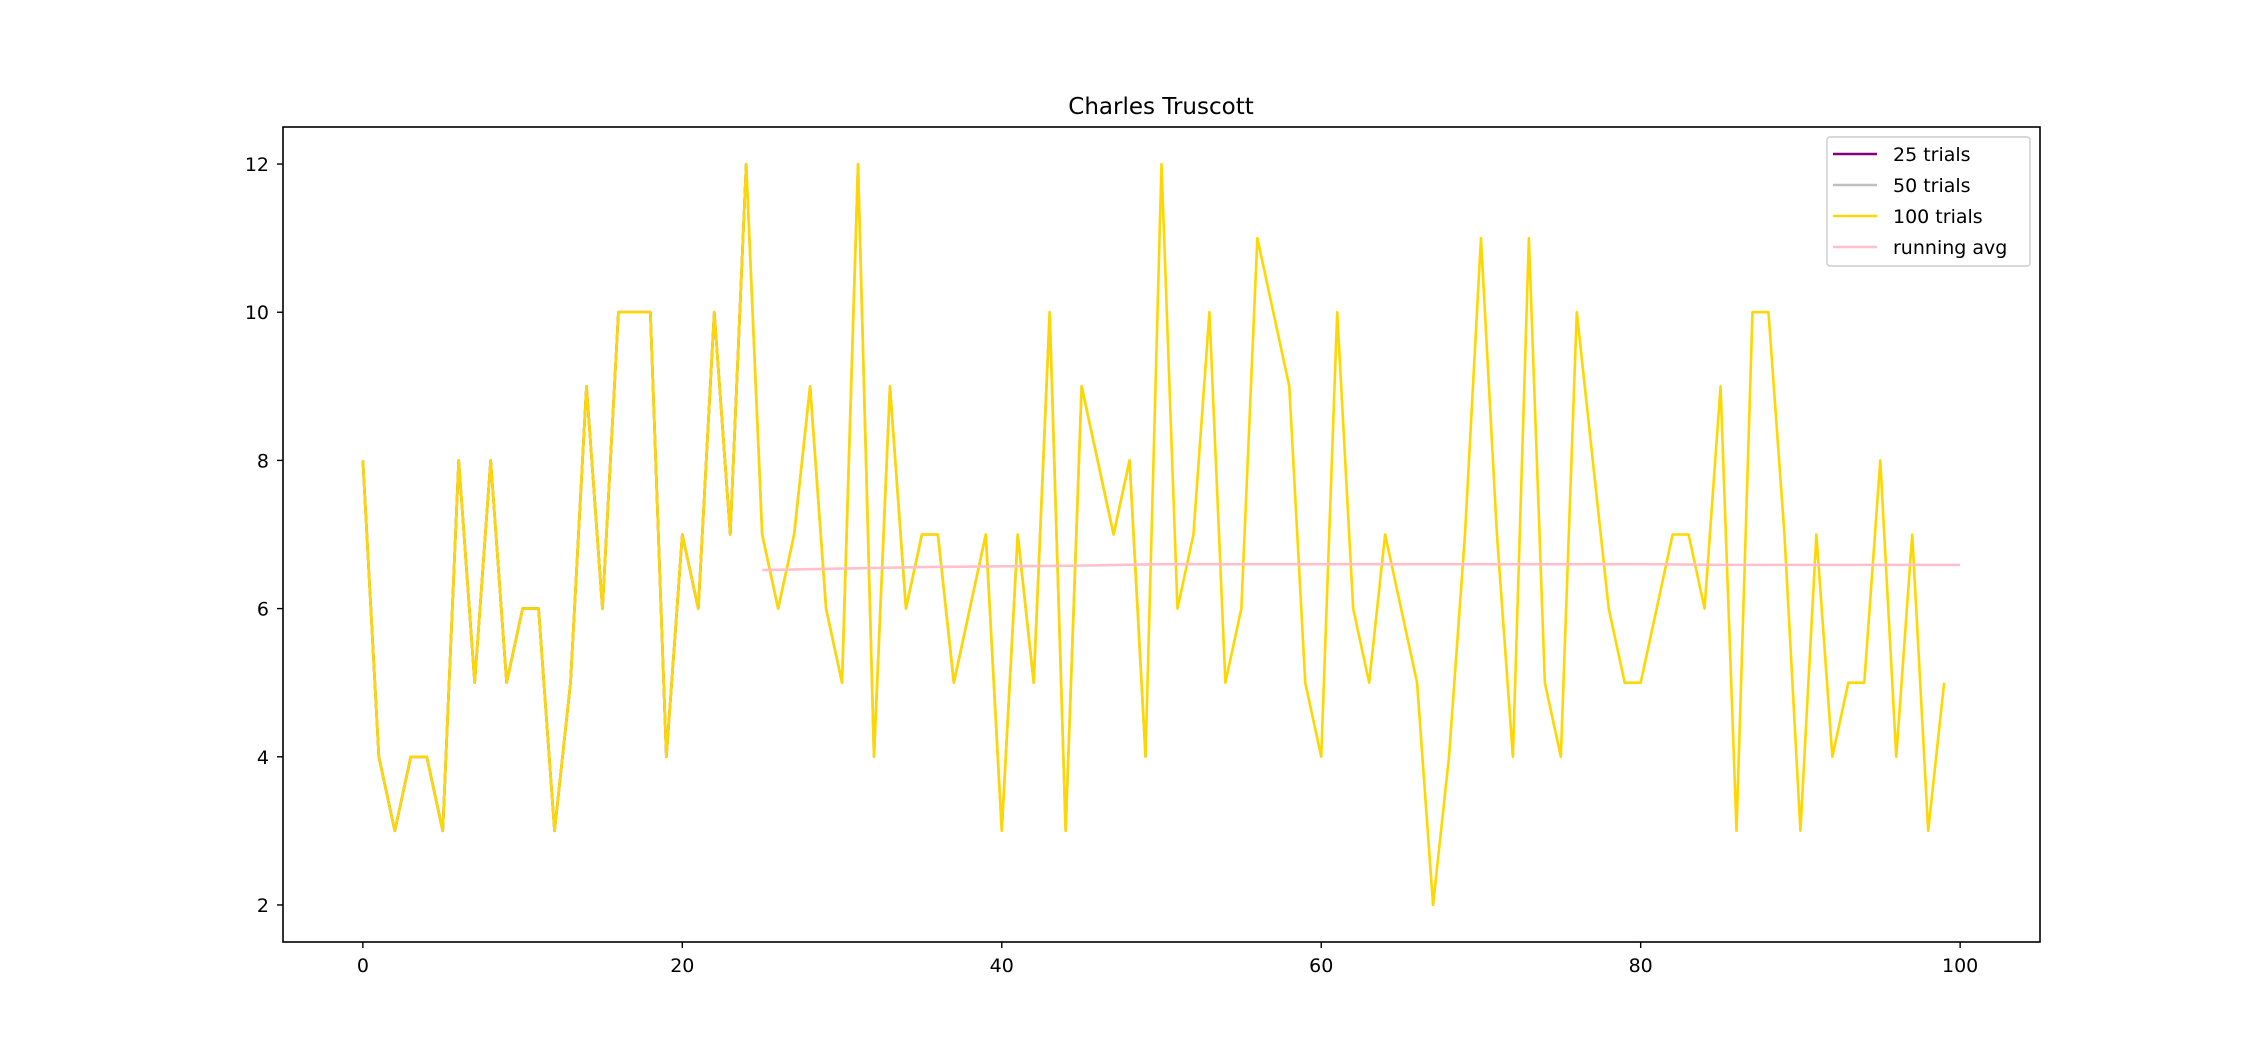 The width and height of the screenshot is (2250, 1050). What do you see at coordinates (263, 610) in the screenshot?
I see `y-tick-label: 6` at bounding box center [263, 610].